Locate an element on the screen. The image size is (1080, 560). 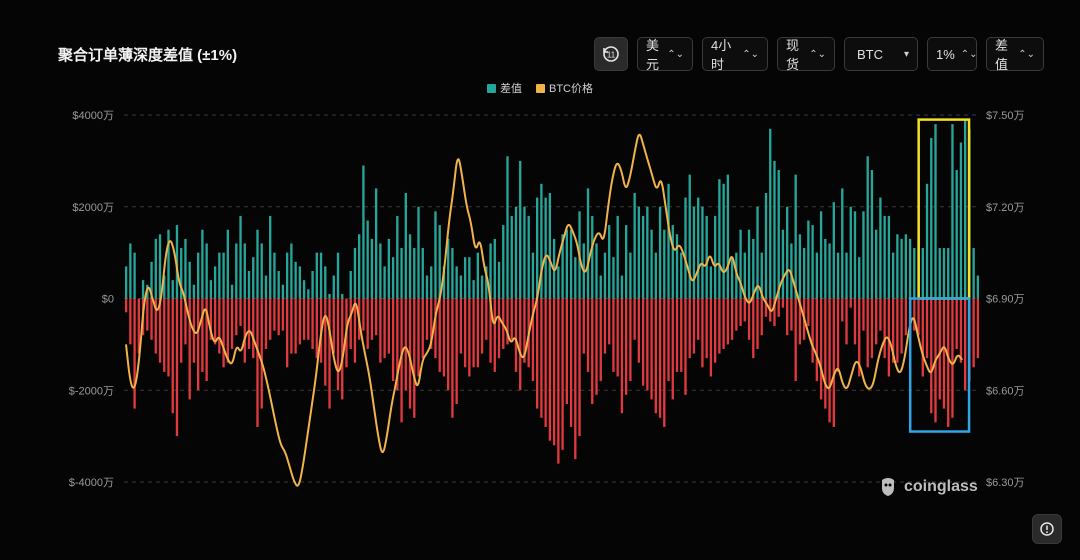
right-tick-label: $6.60万 is located at coordinates (1005, 391).